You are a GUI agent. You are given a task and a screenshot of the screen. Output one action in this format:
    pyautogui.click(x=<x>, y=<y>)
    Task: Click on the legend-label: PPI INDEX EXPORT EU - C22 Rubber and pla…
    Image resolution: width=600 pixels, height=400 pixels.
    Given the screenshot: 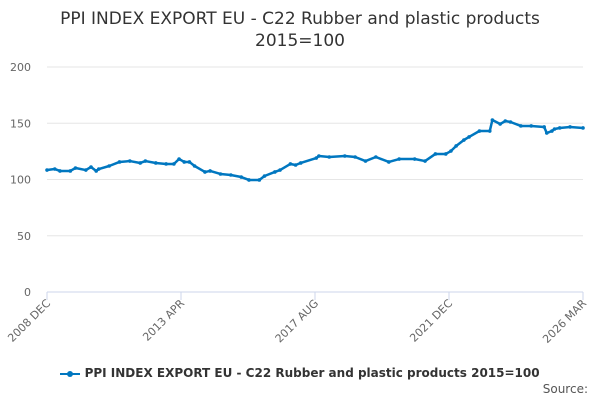 What is the action you would take?
    pyautogui.click(x=312, y=373)
    